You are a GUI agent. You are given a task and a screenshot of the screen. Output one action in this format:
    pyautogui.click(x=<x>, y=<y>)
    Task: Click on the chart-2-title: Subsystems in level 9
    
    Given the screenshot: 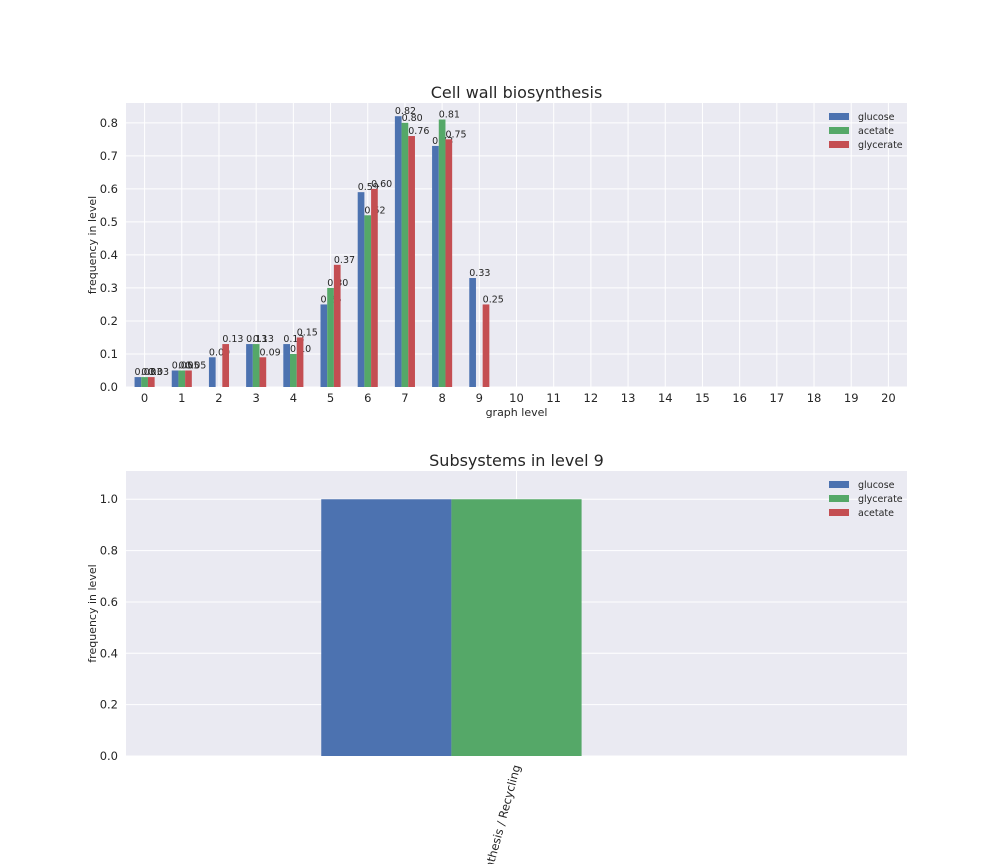 What is the action you would take?
    pyautogui.click(x=516, y=460)
    